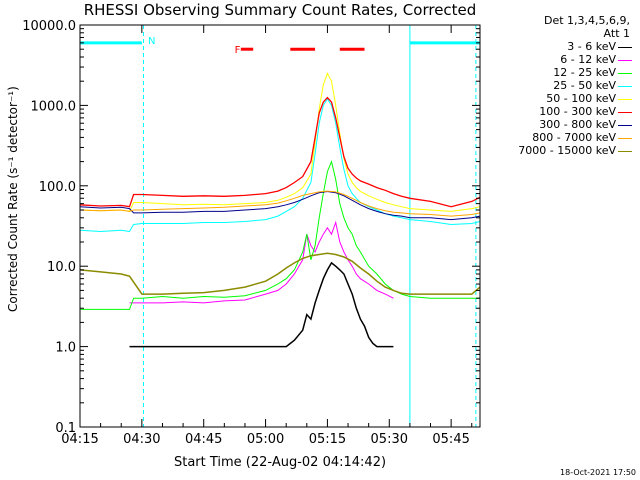 The image size is (640, 480). I want to click on annotation-N: N, so click(151, 41).